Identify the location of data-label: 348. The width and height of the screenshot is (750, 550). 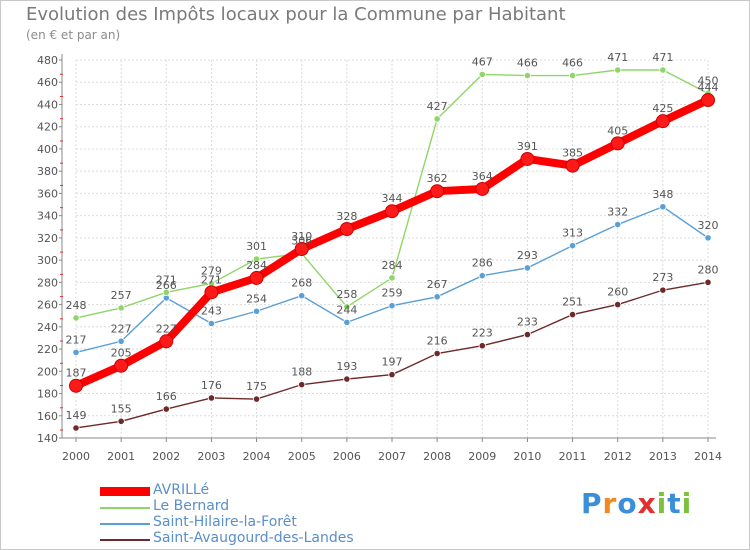
(662, 194).